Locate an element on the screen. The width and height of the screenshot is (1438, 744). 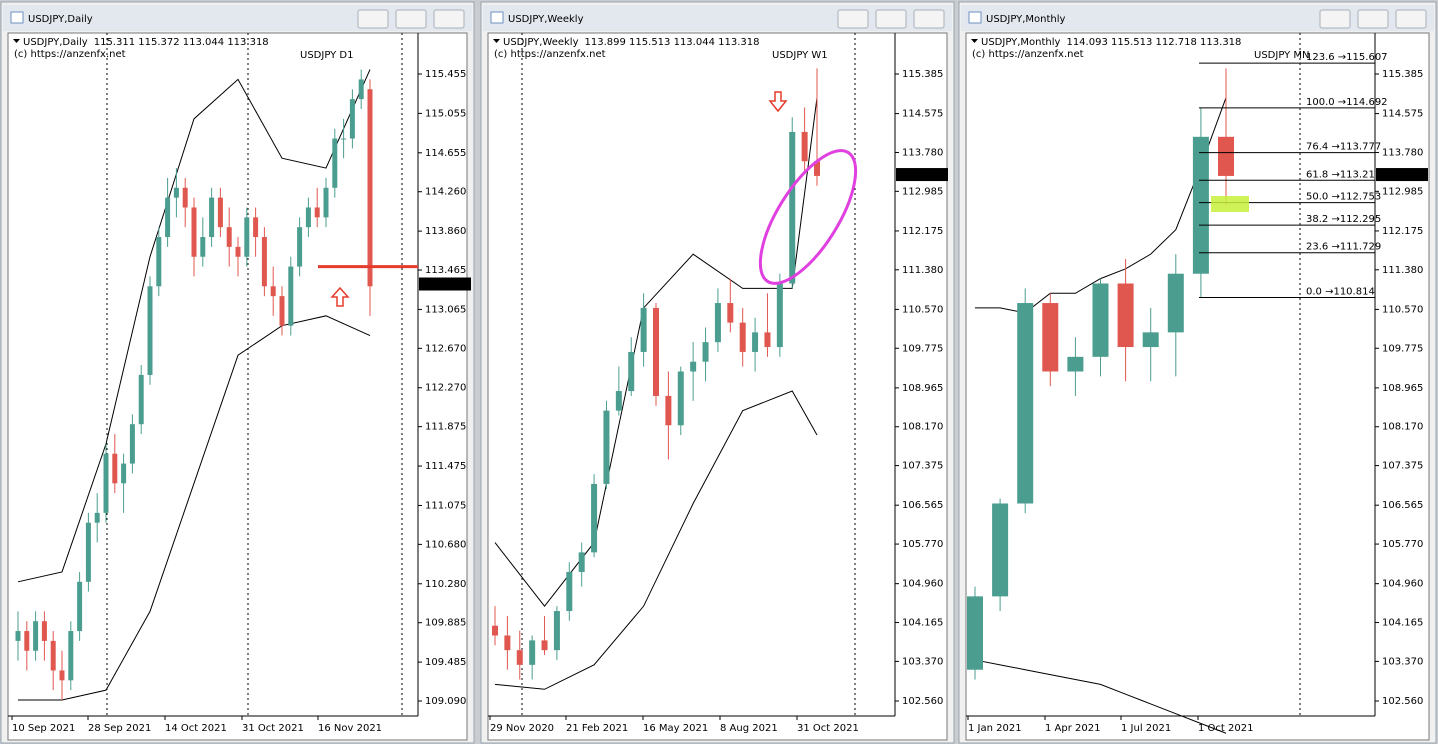
date-label: 1 Jan 2021 is located at coordinates (995, 728).